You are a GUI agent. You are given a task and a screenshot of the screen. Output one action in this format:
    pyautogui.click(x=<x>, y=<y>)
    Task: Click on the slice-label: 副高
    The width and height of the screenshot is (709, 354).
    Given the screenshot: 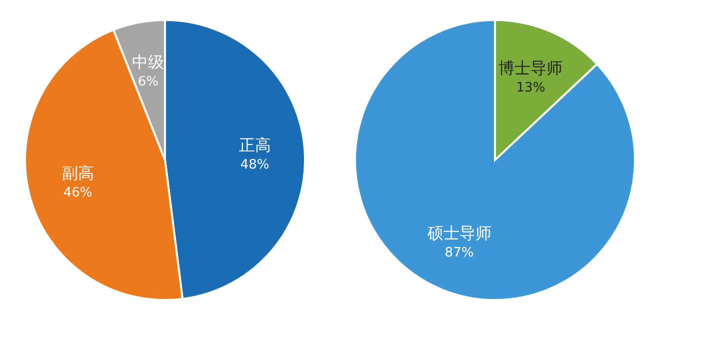 What is the action you would take?
    pyautogui.click(x=78, y=172)
    